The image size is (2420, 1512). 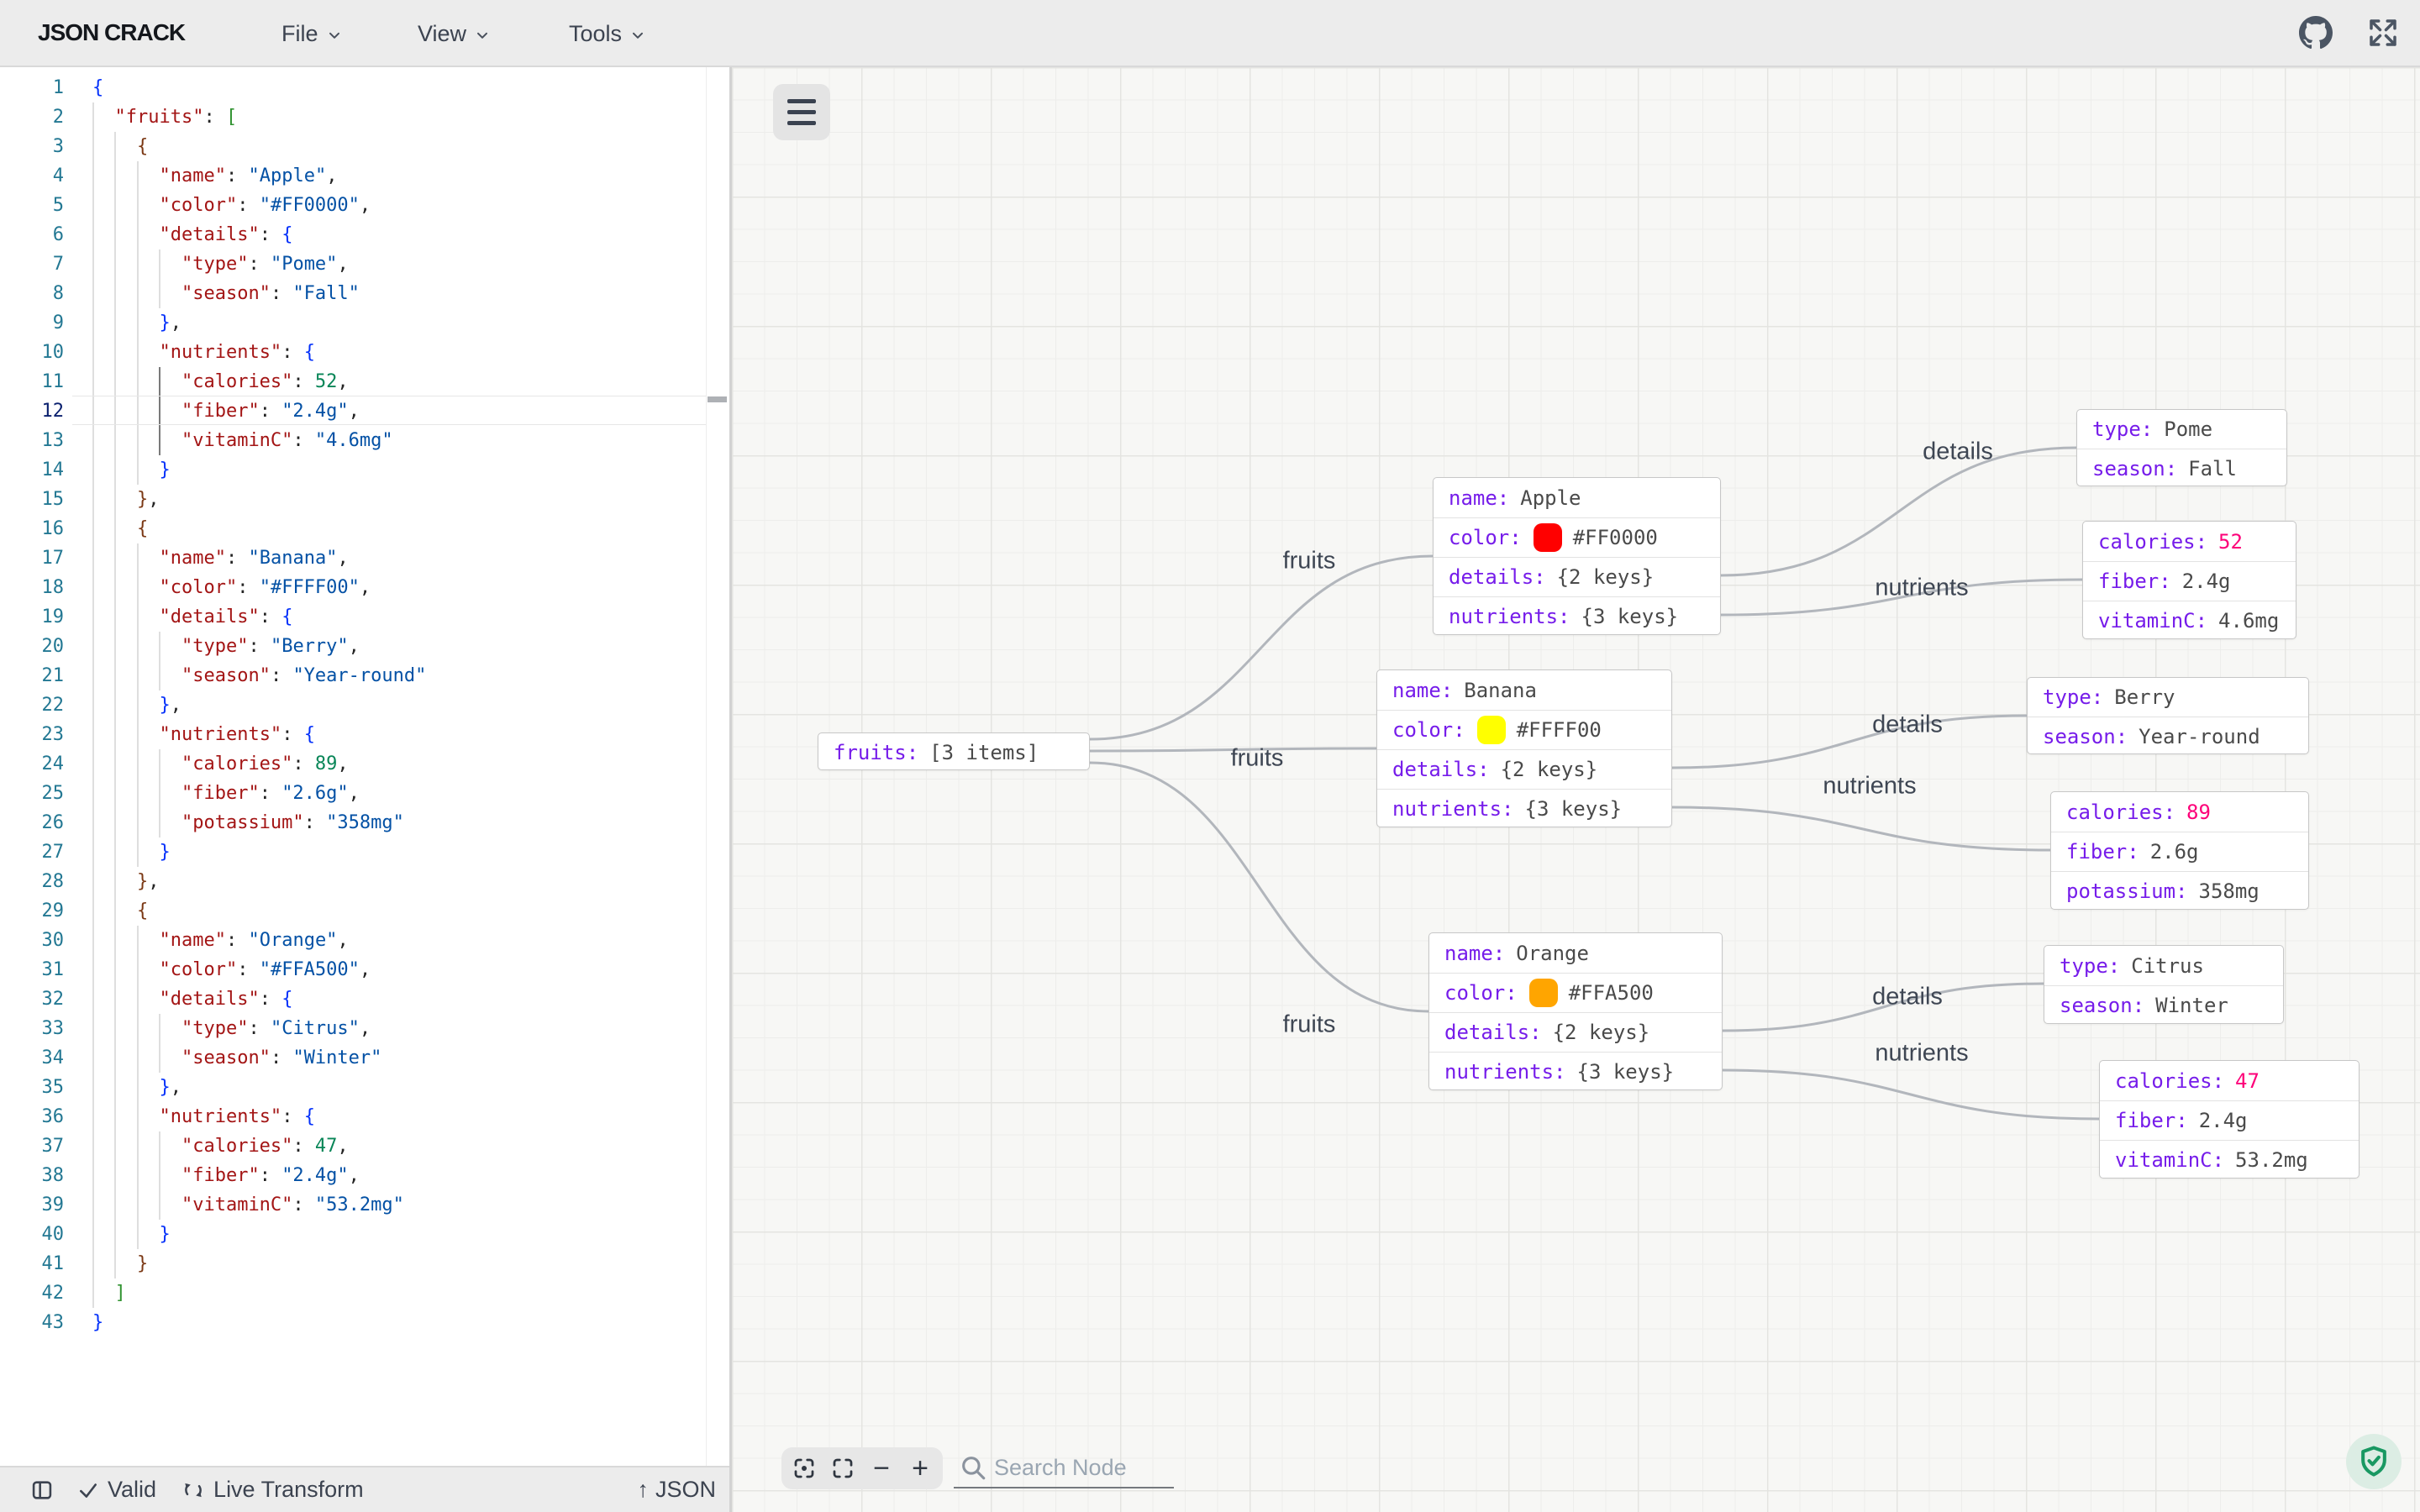 What do you see at coordinates (881, 1468) in the screenshot?
I see `zoom-out-button: −` at bounding box center [881, 1468].